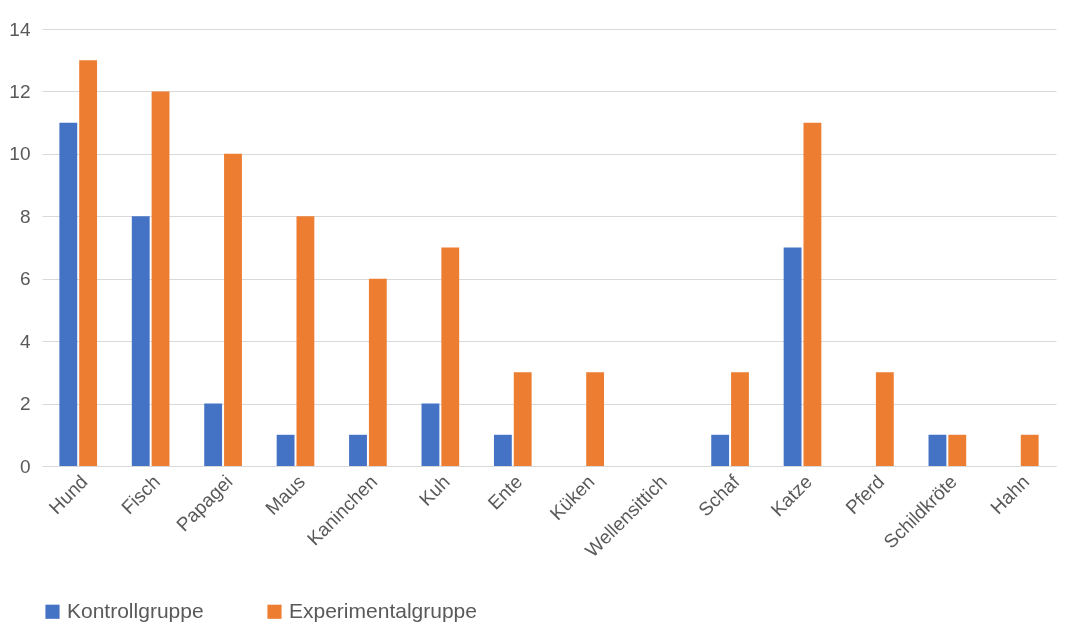 This screenshot has width=1067, height=635. What do you see at coordinates (383, 610) in the screenshot?
I see `legend-label: Experimentalgruppe` at bounding box center [383, 610].